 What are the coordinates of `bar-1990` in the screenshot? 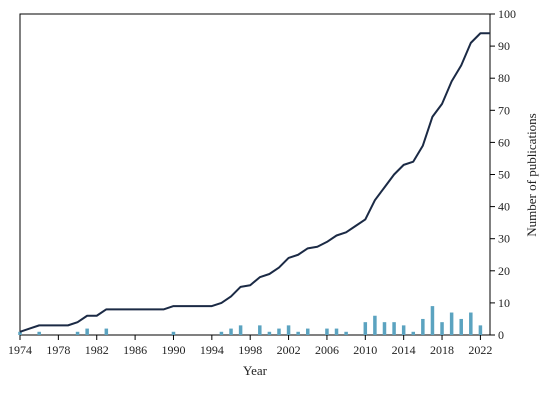 It's located at (173, 333).